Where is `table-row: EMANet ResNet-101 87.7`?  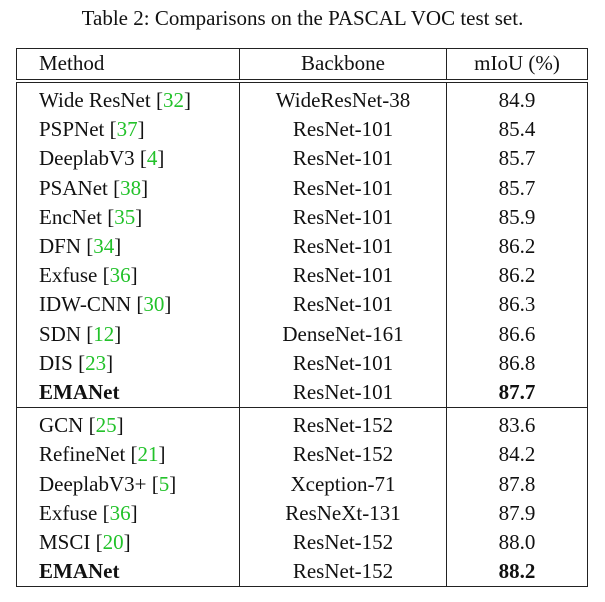
table-row: EMANet ResNet-101 87.7 is located at coordinates (302, 393).